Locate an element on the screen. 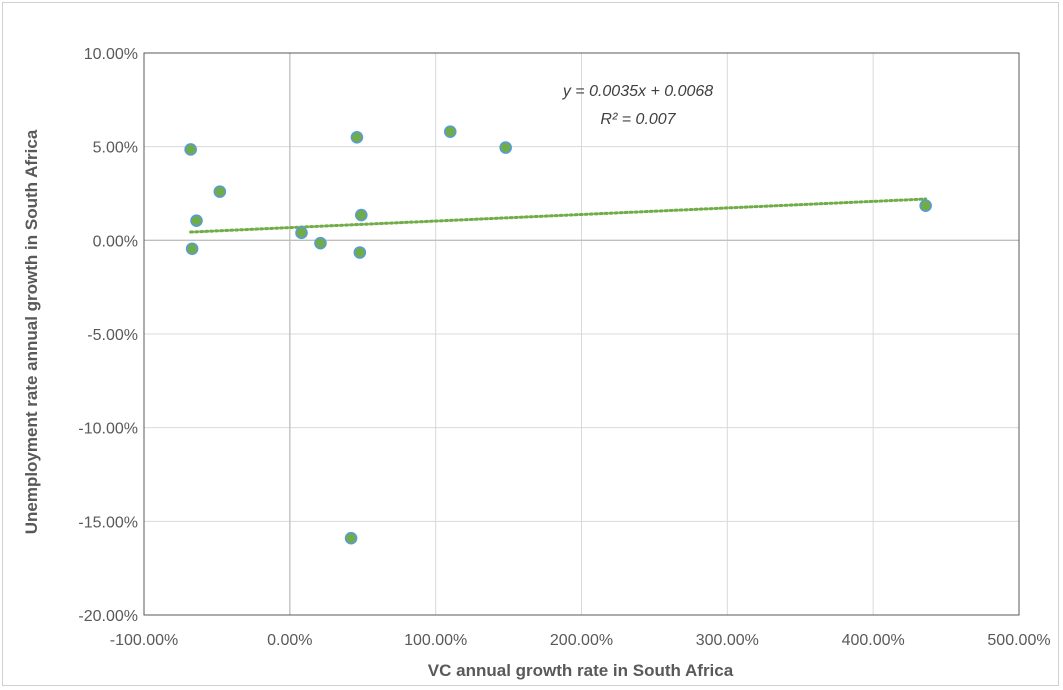  x-tick-label: 100.00% is located at coordinates (435, 640).